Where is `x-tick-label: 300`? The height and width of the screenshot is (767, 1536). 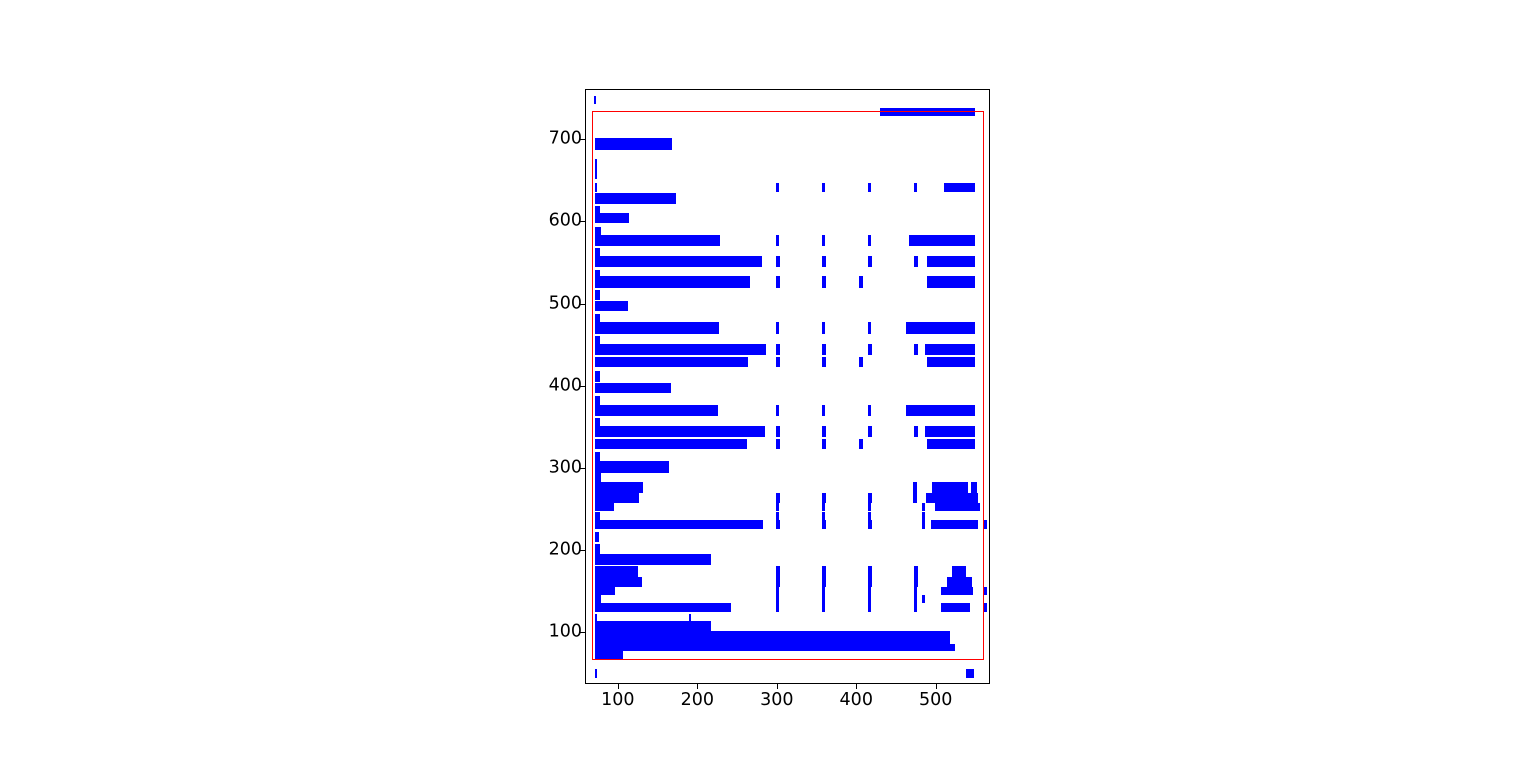 x-tick-label: 300 is located at coordinates (777, 700).